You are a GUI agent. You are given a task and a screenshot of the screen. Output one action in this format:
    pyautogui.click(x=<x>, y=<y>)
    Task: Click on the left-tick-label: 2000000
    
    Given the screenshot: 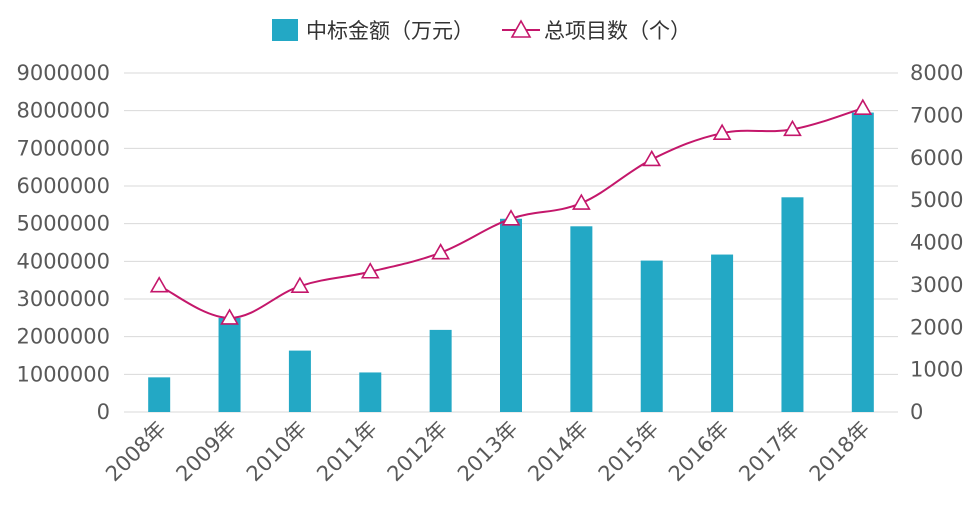 What is the action you would take?
    pyautogui.click(x=63, y=337)
    